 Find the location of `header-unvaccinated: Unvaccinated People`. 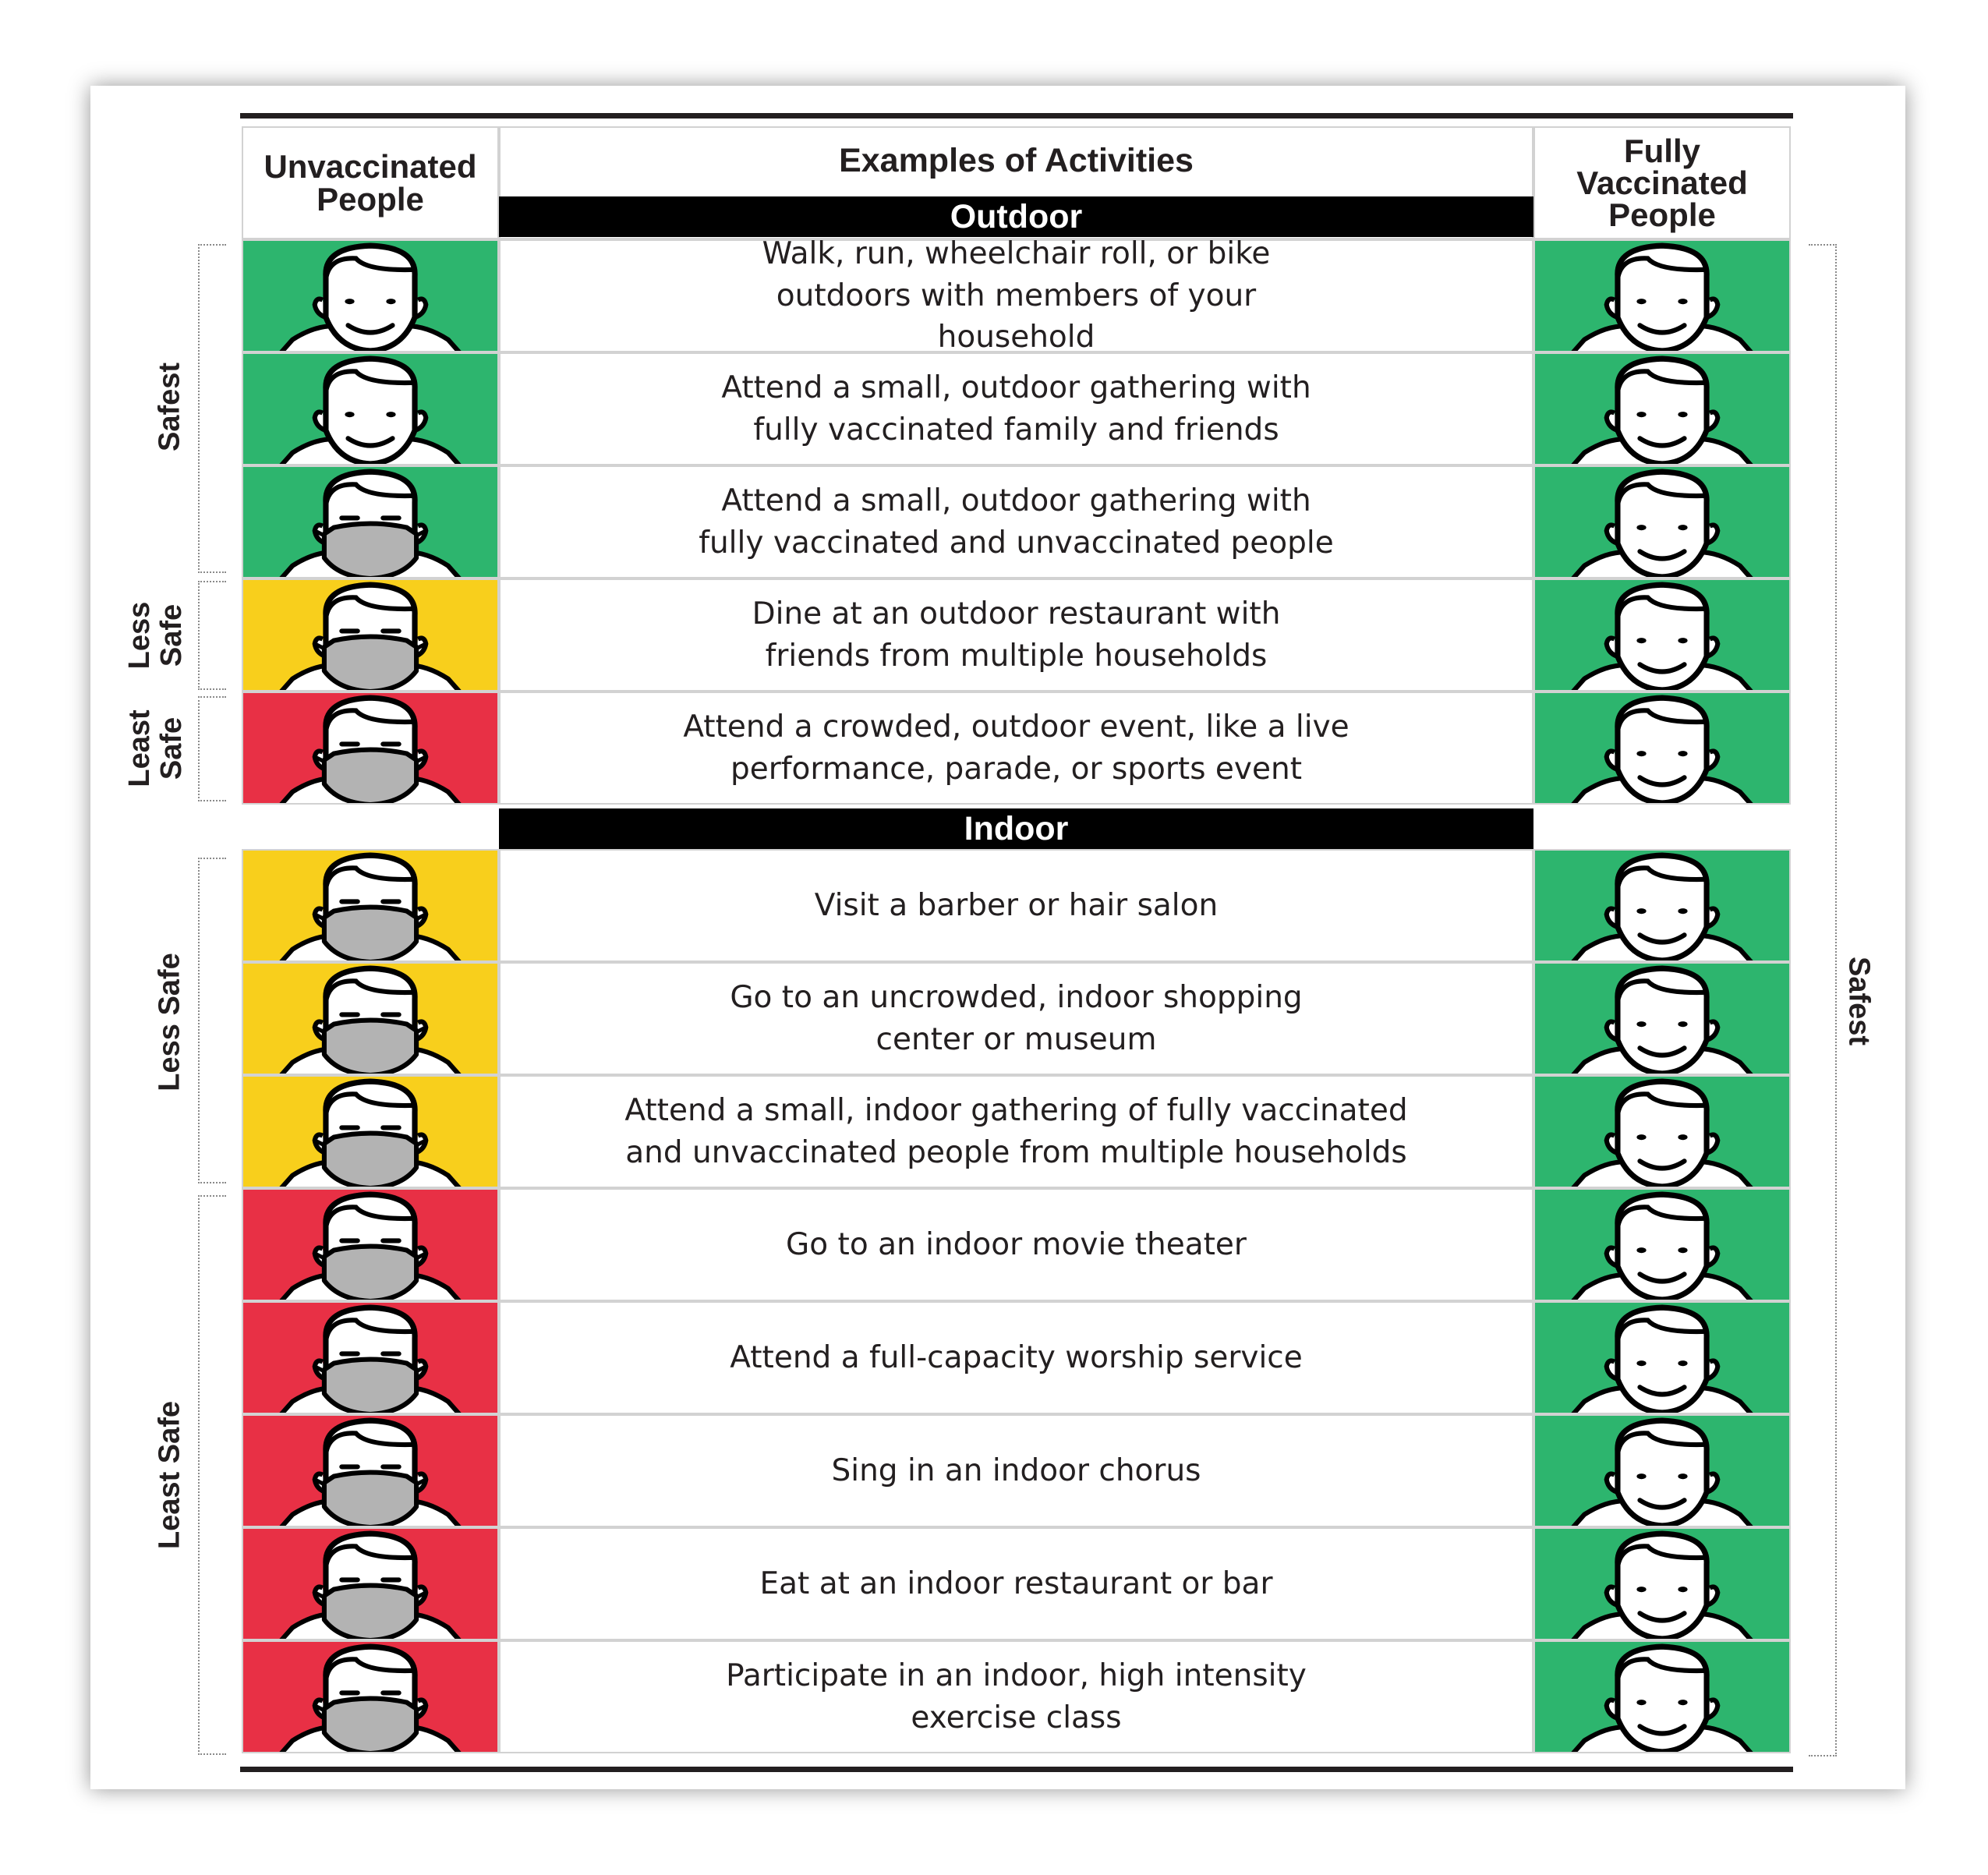

header-unvaccinated: Unvaccinated People is located at coordinates (370, 182).